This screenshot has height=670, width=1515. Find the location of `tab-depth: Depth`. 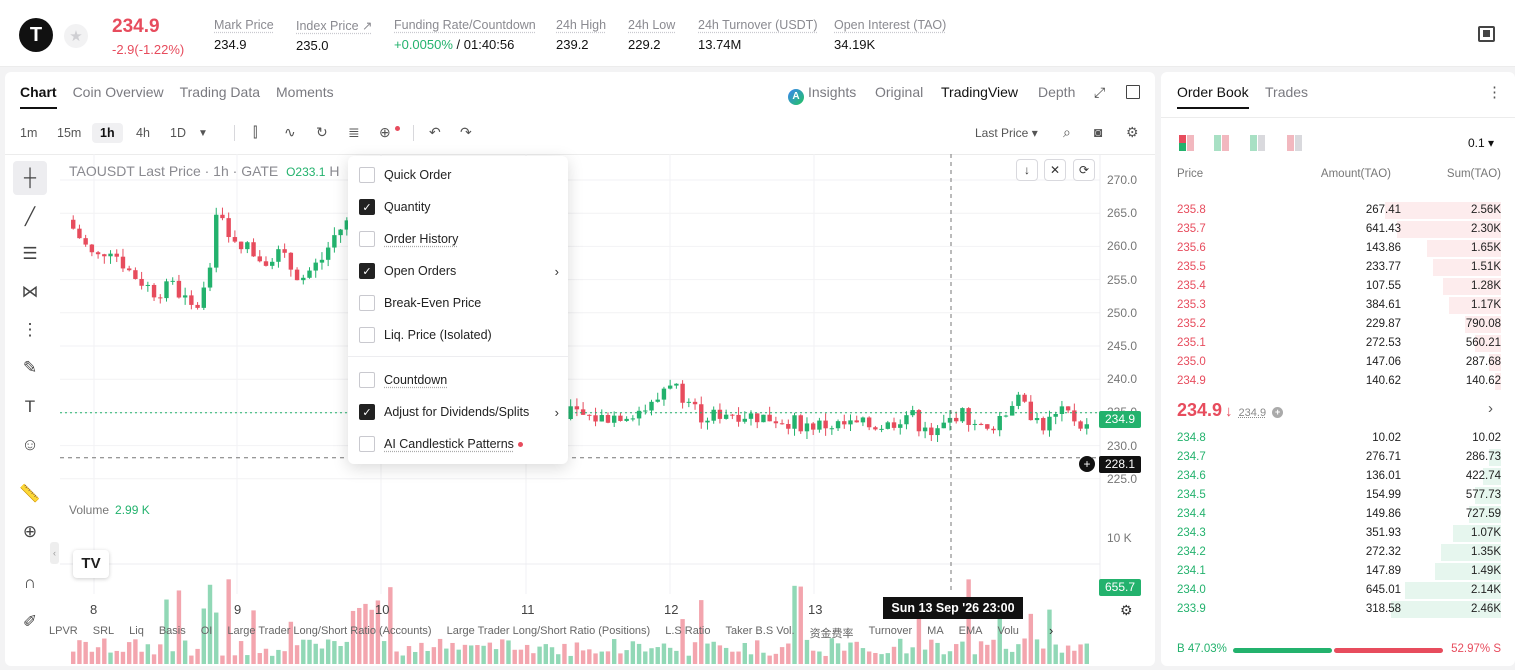

tab-depth: Depth is located at coordinates (1057, 92).